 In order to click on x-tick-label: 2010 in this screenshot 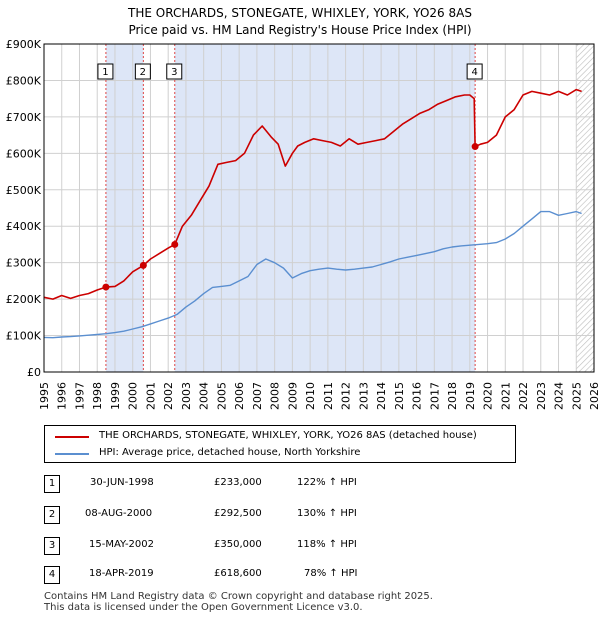, I will do `click(310, 396)`.